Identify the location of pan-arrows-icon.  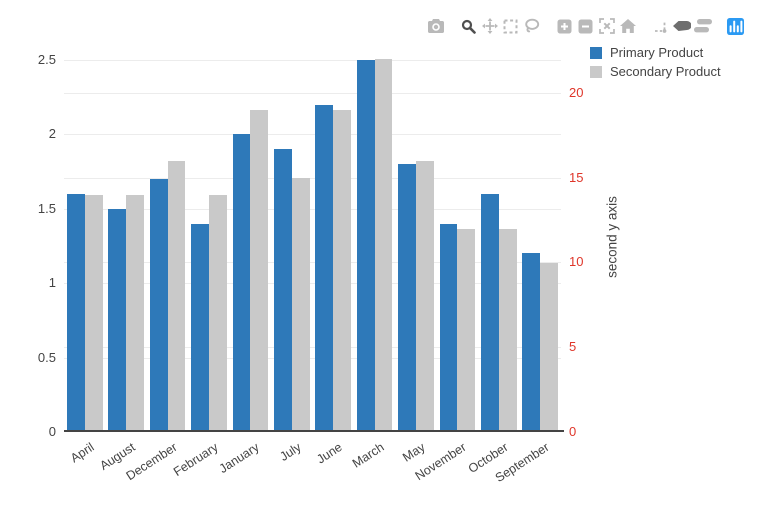
(489, 26).